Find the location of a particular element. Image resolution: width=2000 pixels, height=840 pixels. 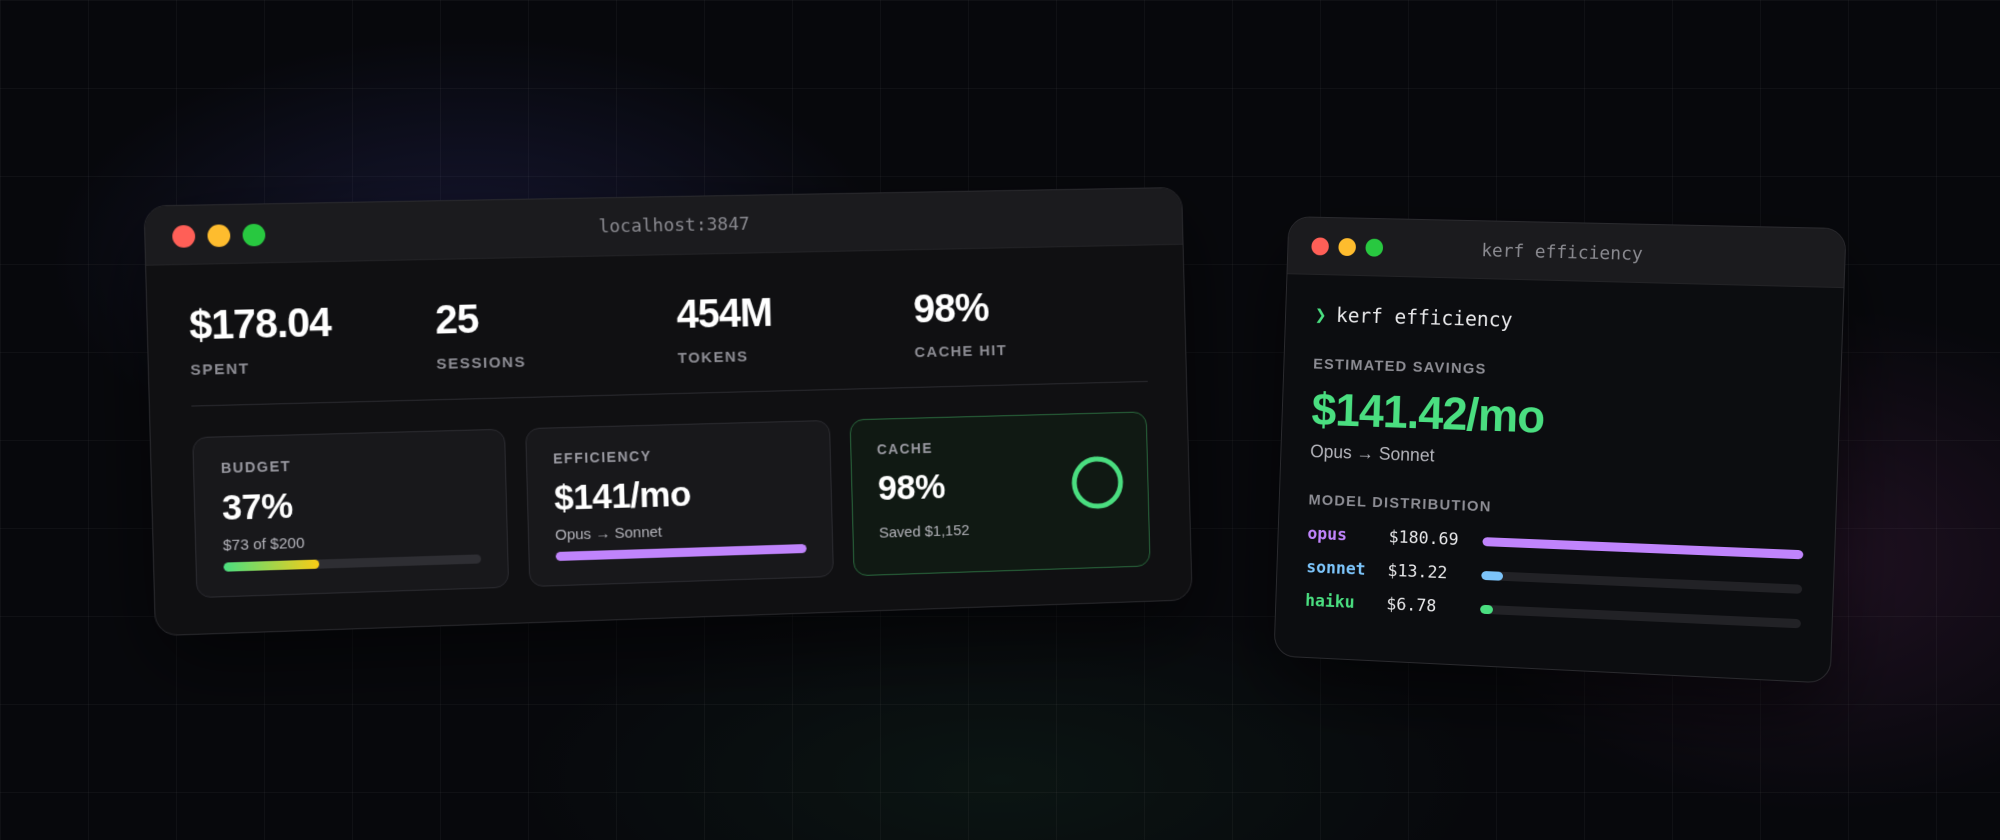

model-name: opus is located at coordinates (1348, 535).